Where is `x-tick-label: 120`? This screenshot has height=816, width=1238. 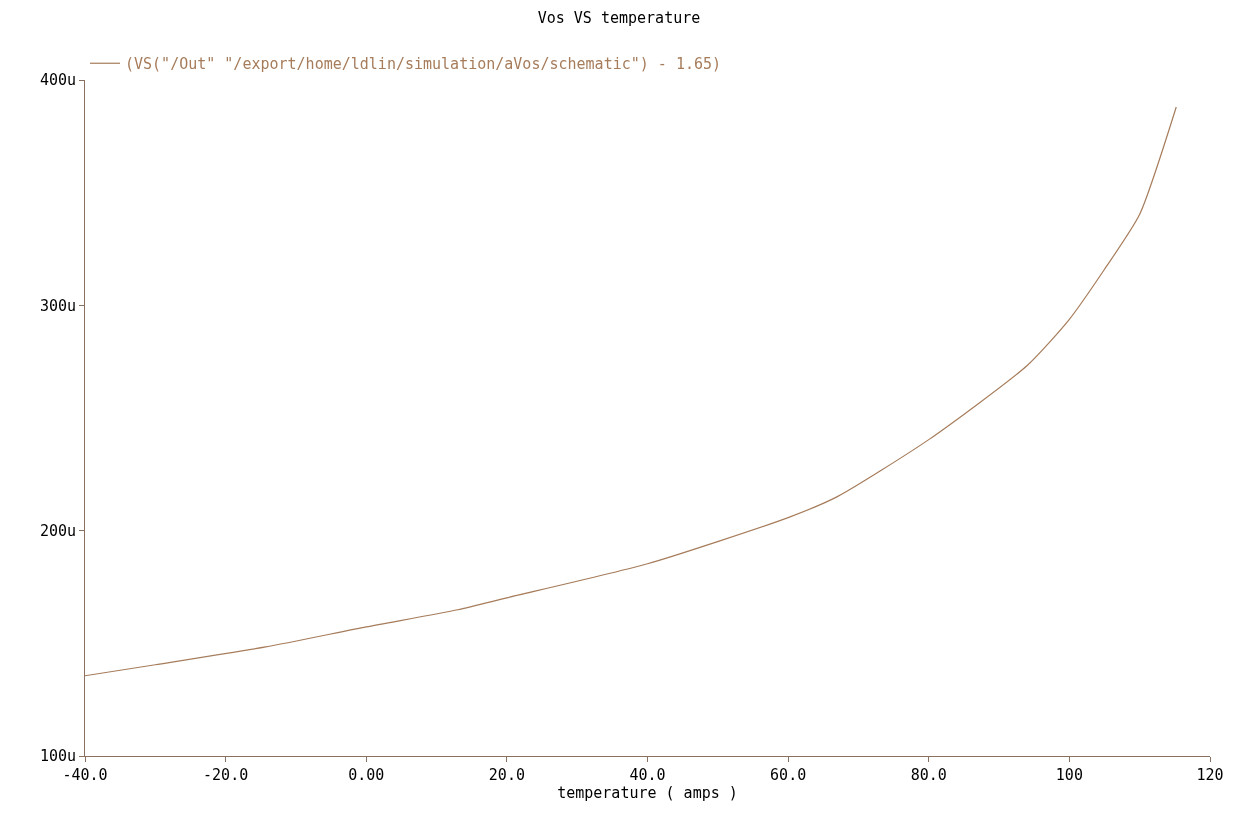 x-tick-label: 120 is located at coordinates (1210, 775).